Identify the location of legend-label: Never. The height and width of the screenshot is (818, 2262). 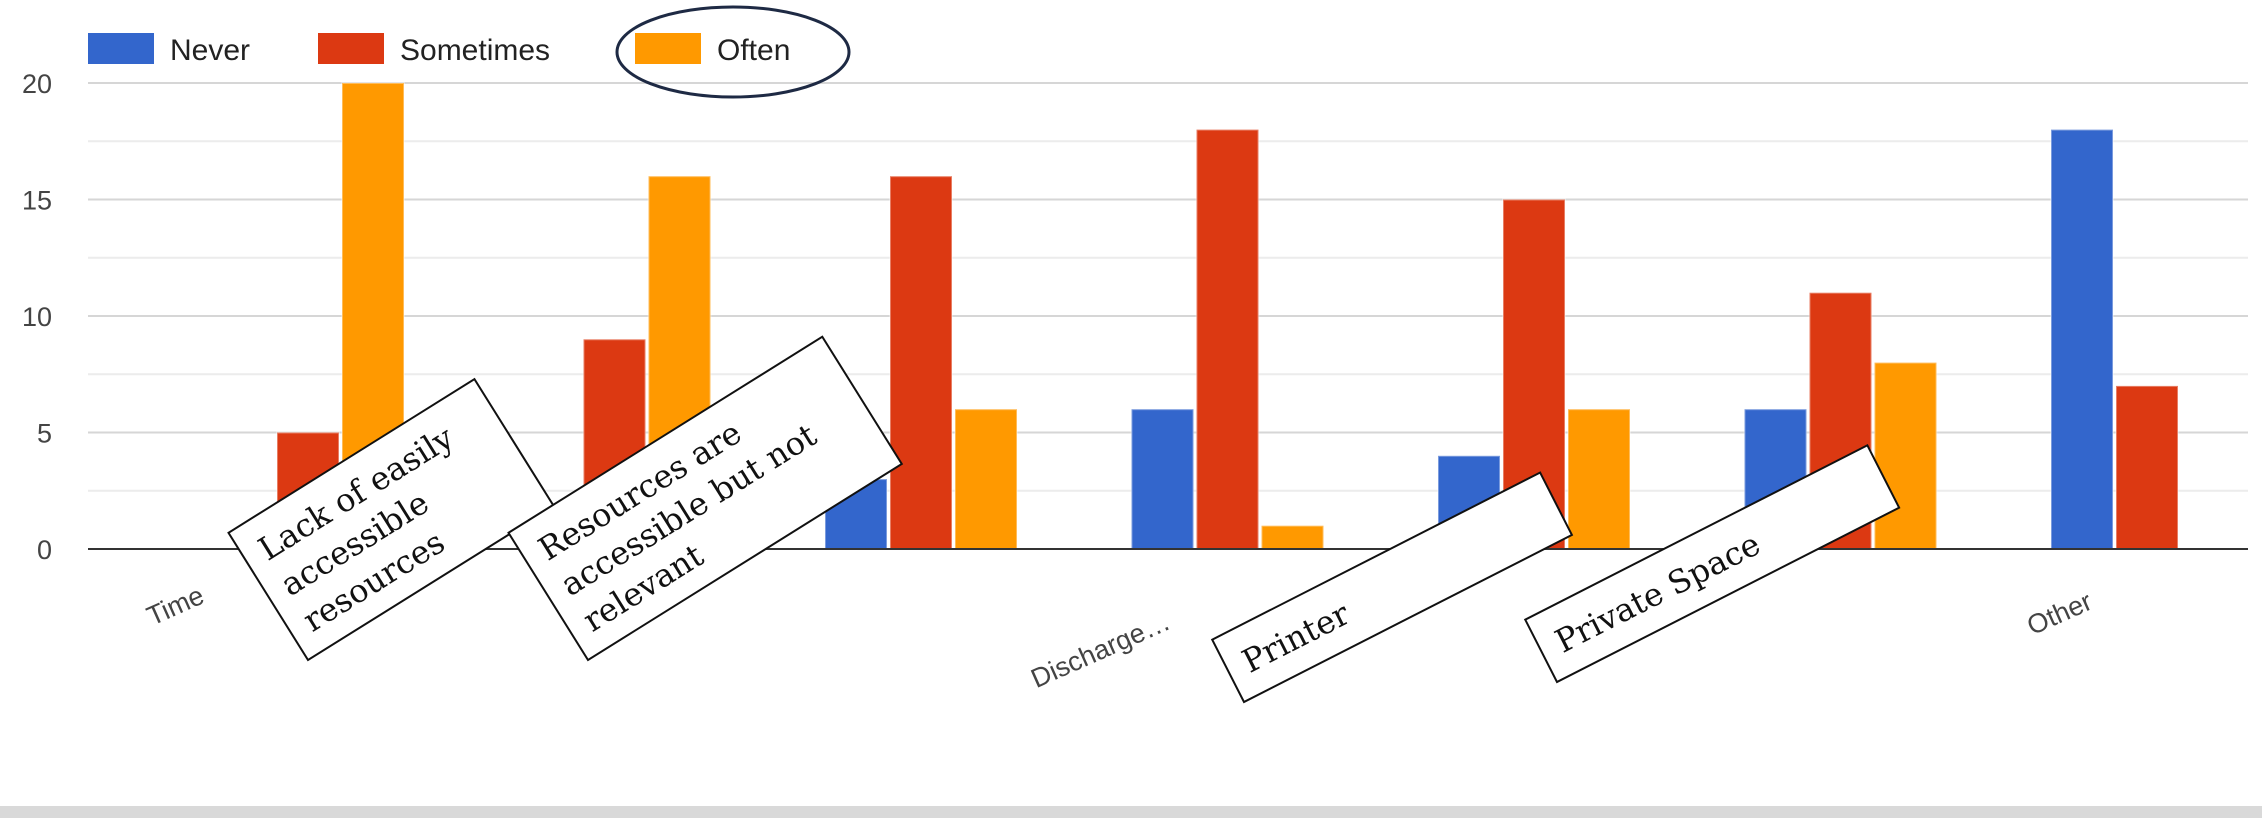
(210, 50).